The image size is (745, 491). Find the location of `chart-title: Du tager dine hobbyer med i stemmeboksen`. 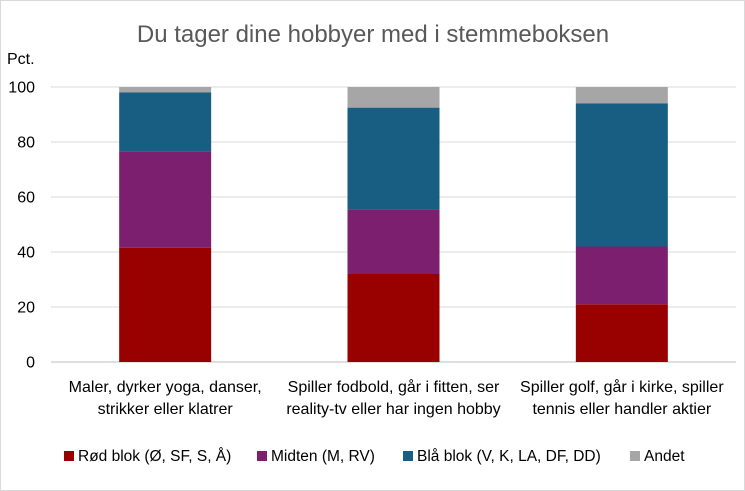

chart-title: Du tager dine hobbyer med i stemmeboksen is located at coordinates (373, 34).